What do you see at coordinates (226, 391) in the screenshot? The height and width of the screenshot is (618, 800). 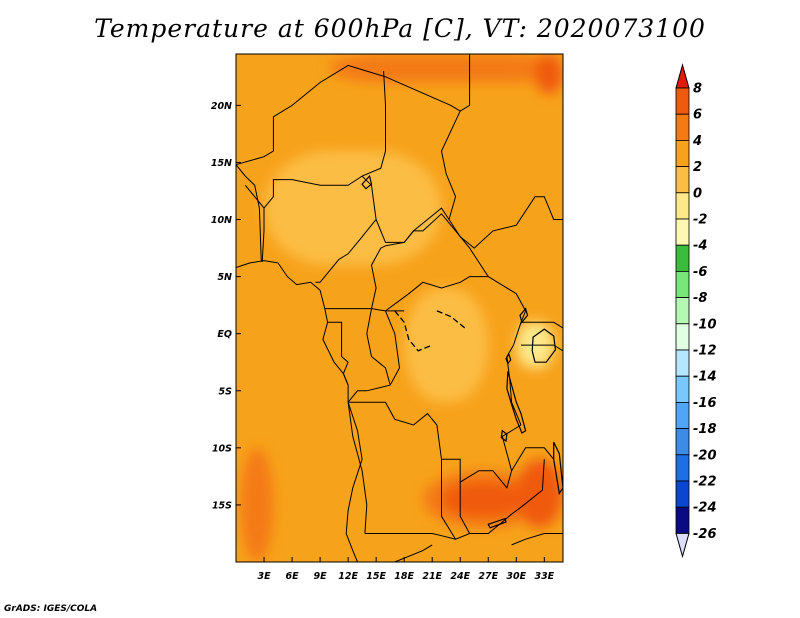 I see `lat-tick-label: 5S` at bounding box center [226, 391].